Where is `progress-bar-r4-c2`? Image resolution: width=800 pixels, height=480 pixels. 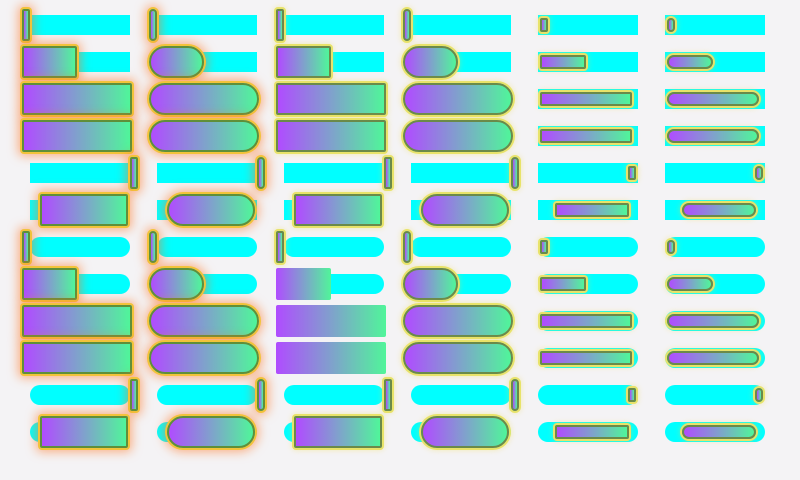
progress-bar-r4-c2 is located at coordinates (204, 136).